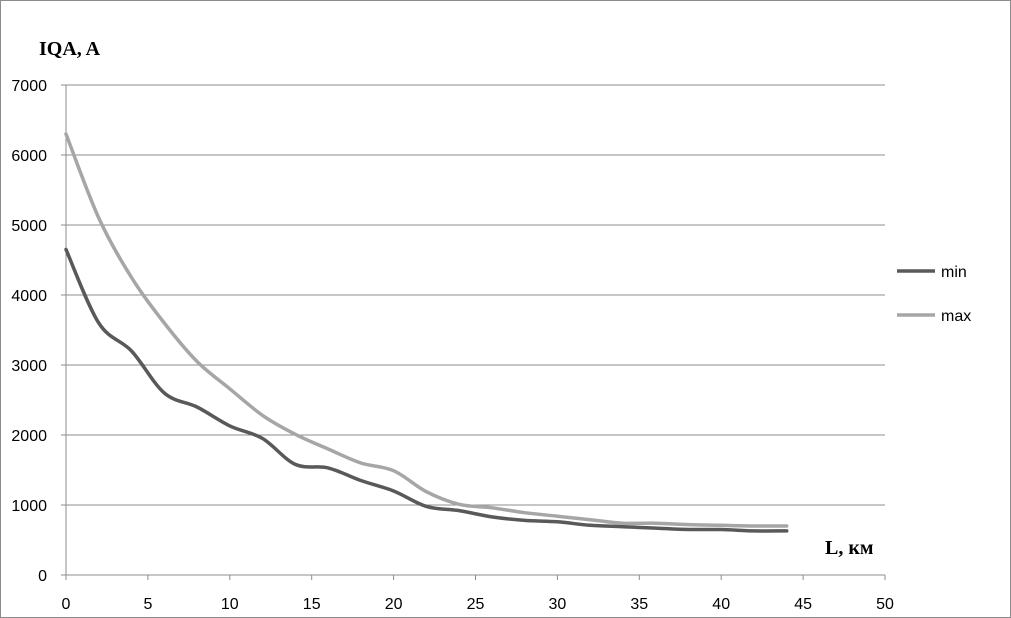 This screenshot has width=1011, height=618. Describe the element at coordinates (70, 49) in the screenshot. I see `y-axis-title: IQA, A` at that location.